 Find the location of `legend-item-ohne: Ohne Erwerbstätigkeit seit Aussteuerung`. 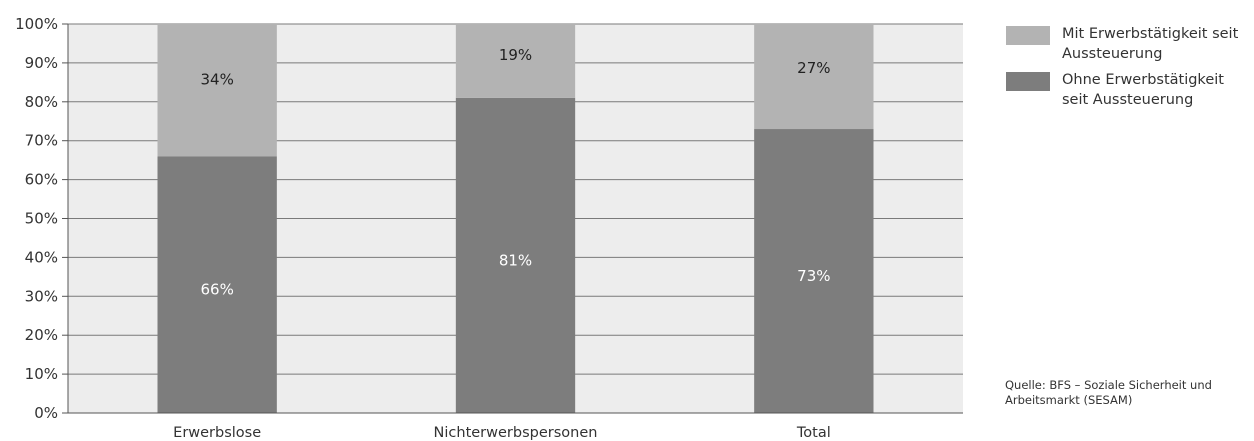

legend-item-ohne: Ohne Erwerbstätigkeit seit Aussteuerung is located at coordinates (1130, 90).